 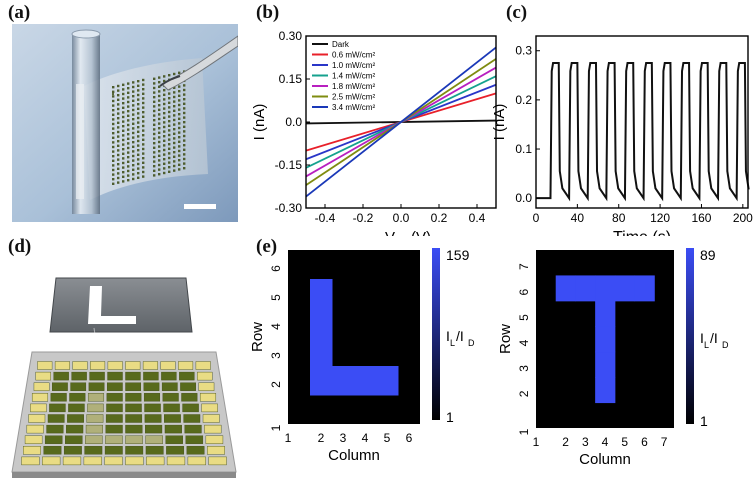 What do you see at coordinates (499, 122) in the screenshot?
I see `y-axis-label: I (nA)` at bounding box center [499, 122].